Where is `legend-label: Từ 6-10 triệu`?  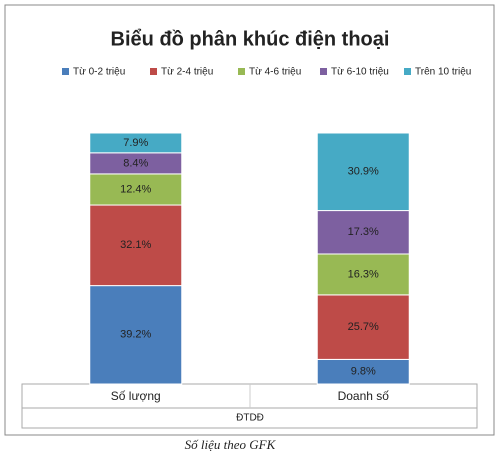
legend-label: Từ 6-10 triệu is located at coordinates (360, 72).